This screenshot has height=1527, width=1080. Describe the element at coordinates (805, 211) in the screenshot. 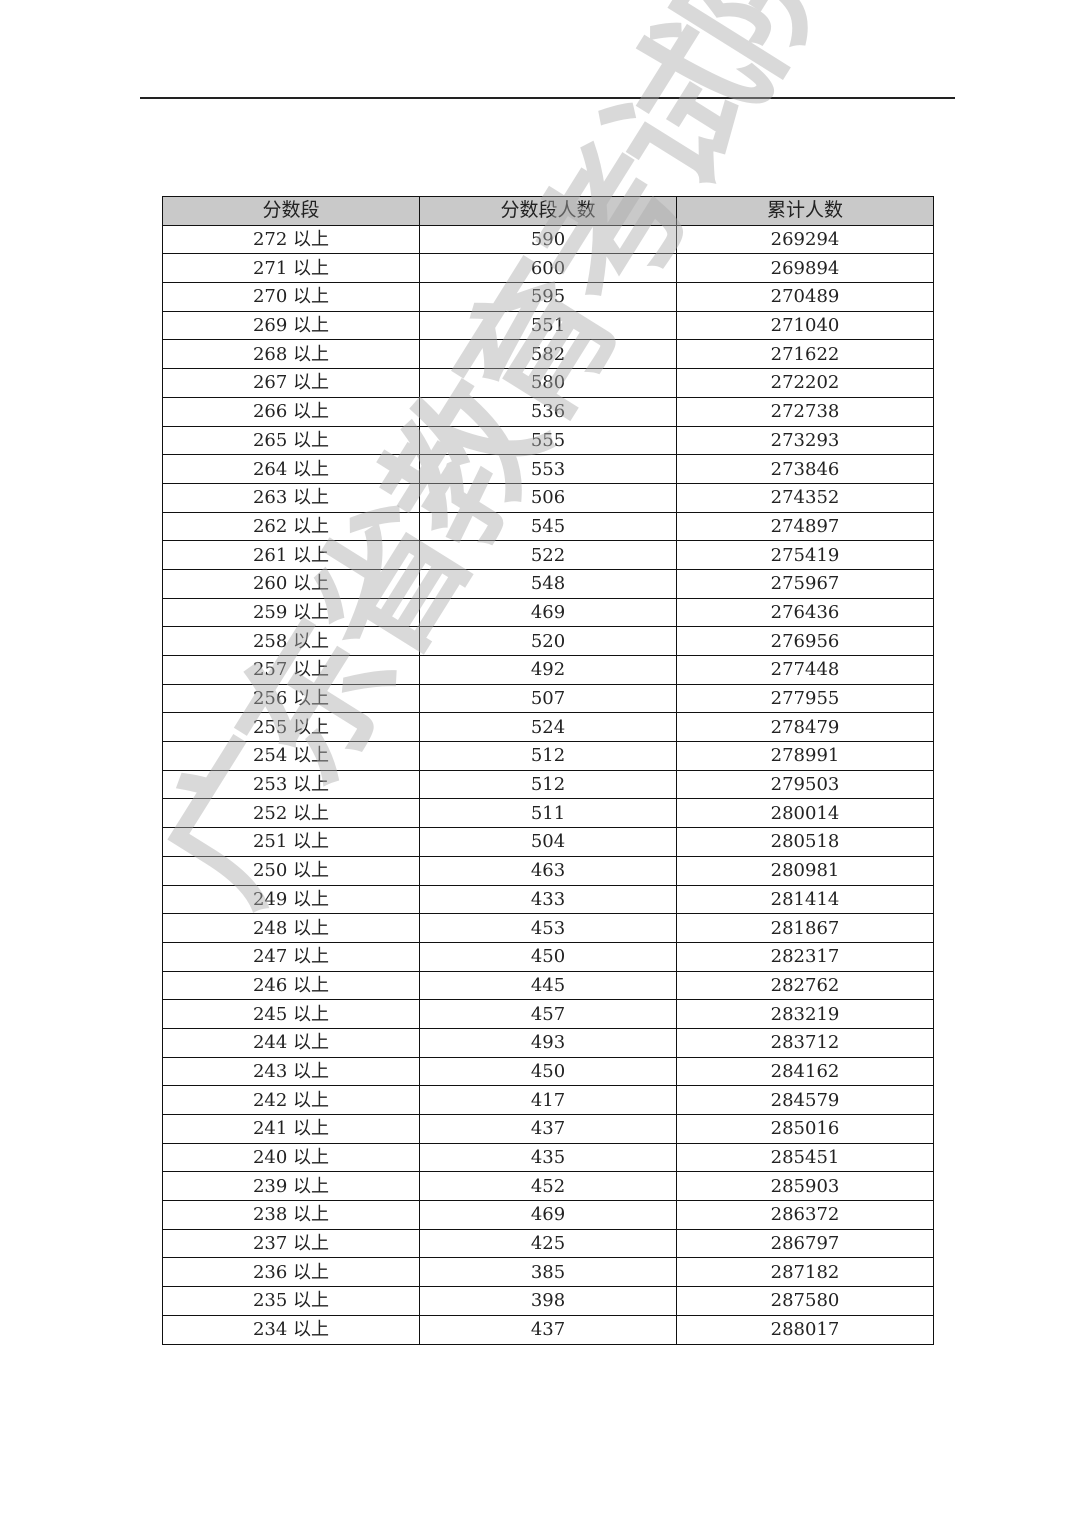

I see `header-cumulative-count: 累计人数` at that location.